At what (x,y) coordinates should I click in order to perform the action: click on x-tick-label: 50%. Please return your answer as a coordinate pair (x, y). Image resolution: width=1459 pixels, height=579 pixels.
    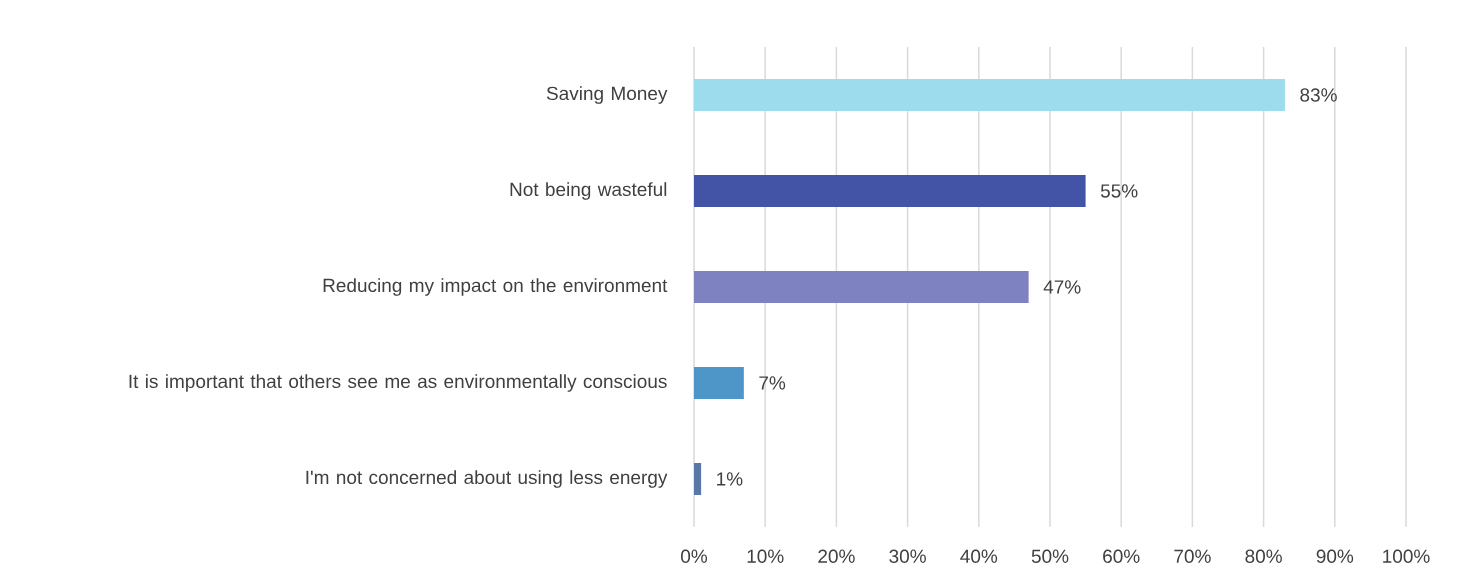
    Looking at the image, I should click on (1050, 556).